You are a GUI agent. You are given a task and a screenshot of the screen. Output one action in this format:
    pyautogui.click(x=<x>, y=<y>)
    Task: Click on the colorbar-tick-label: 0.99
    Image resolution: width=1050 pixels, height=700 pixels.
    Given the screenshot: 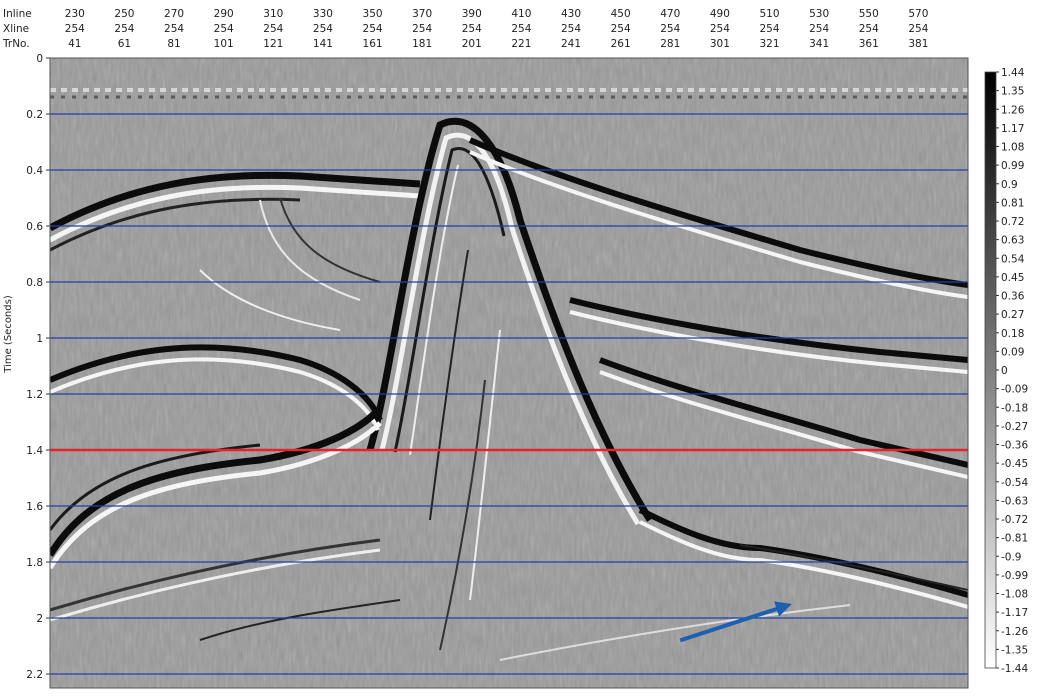 What is the action you would take?
    pyautogui.click(x=1012, y=166)
    